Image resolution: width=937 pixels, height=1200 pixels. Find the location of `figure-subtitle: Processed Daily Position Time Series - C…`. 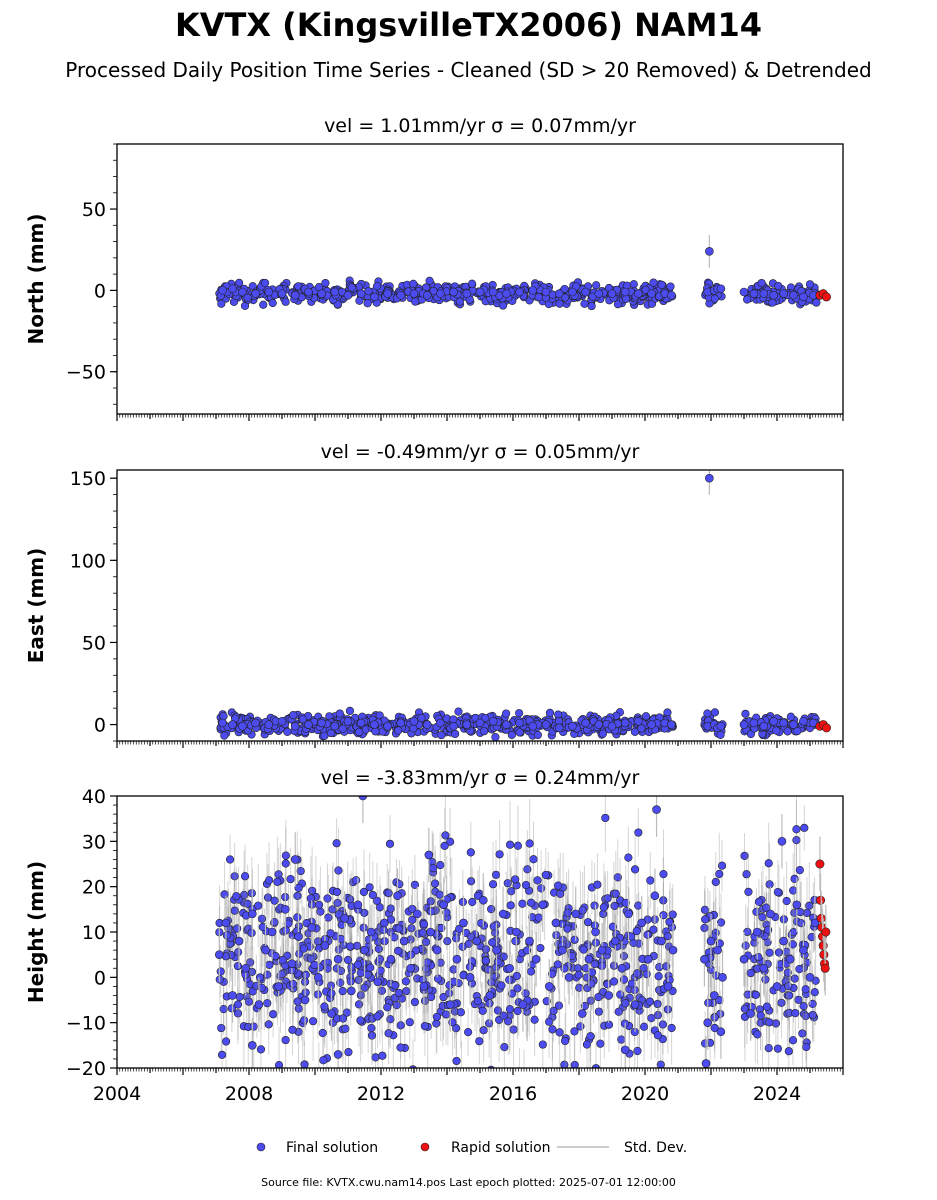

figure-subtitle: Processed Daily Position Time Series - C… is located at coordinates (468, 70).